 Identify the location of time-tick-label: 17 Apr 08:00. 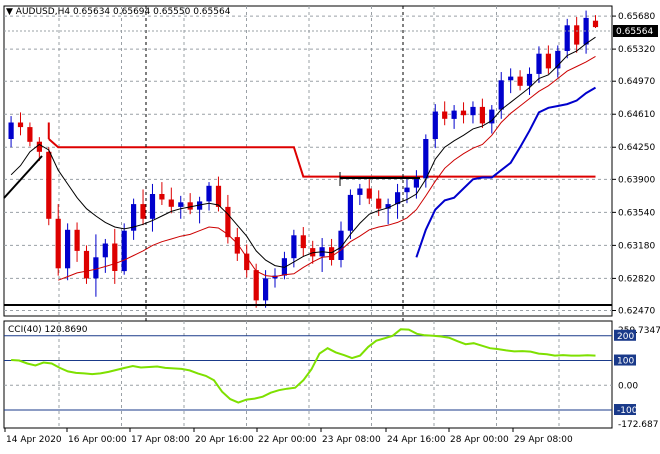
(160, 440).